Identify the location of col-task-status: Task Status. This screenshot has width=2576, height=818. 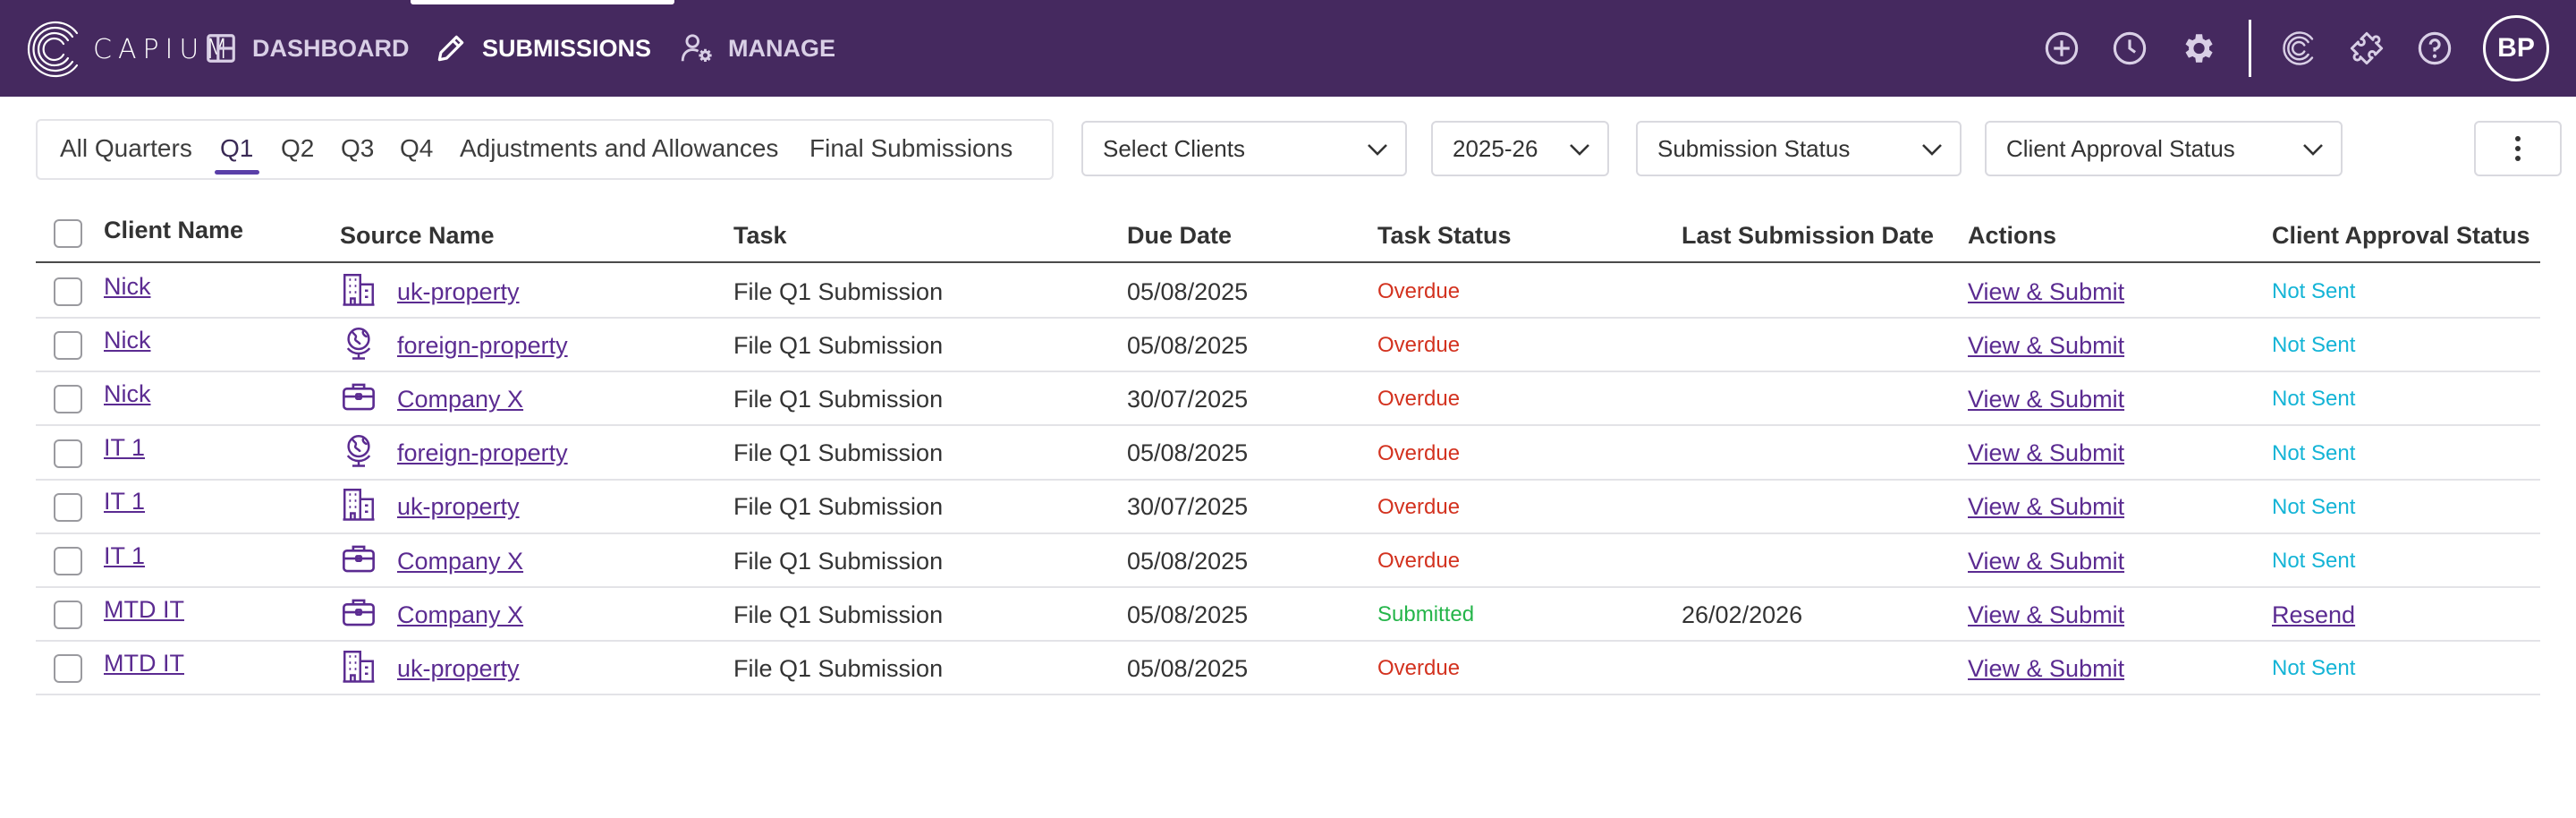
(1444, 236).